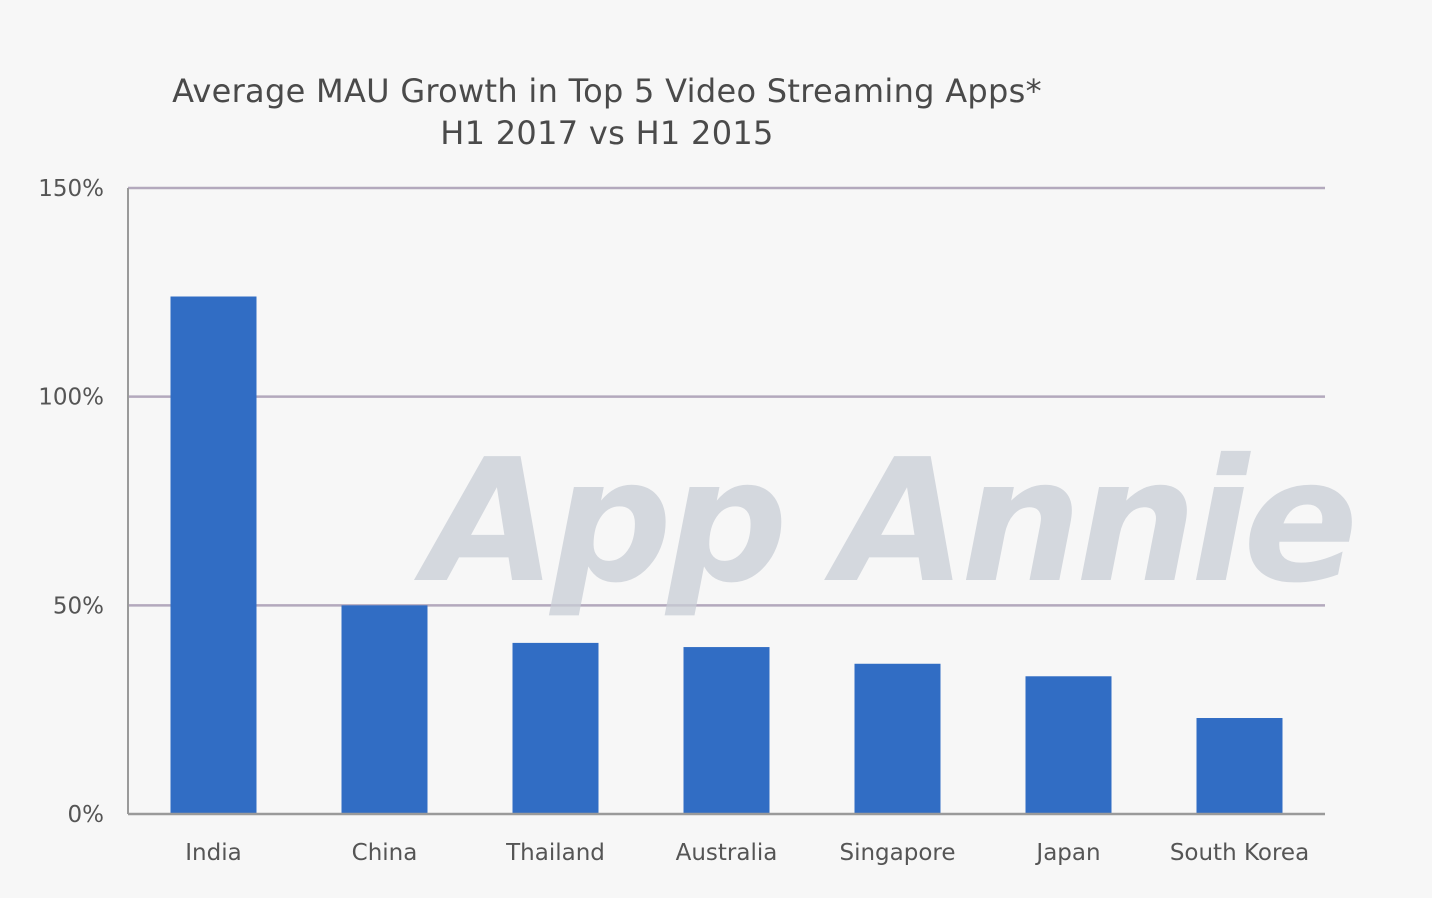 This screenshot has height=898, width=1432. Describe the element at coordinates (555, 728) in the screenshot. I see `bar-thailand` at that location.